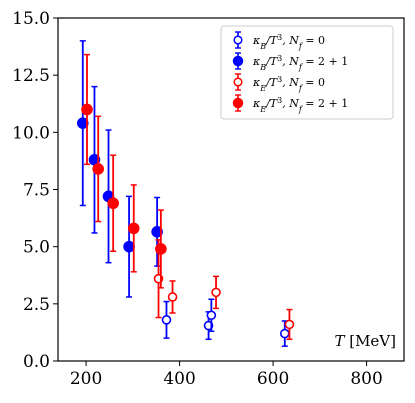 The height and width of the screenshot is (403, 415). Describe the element at coordinates (273, 379) in the screenshot. I see `x-tick-label: 600` at that location.